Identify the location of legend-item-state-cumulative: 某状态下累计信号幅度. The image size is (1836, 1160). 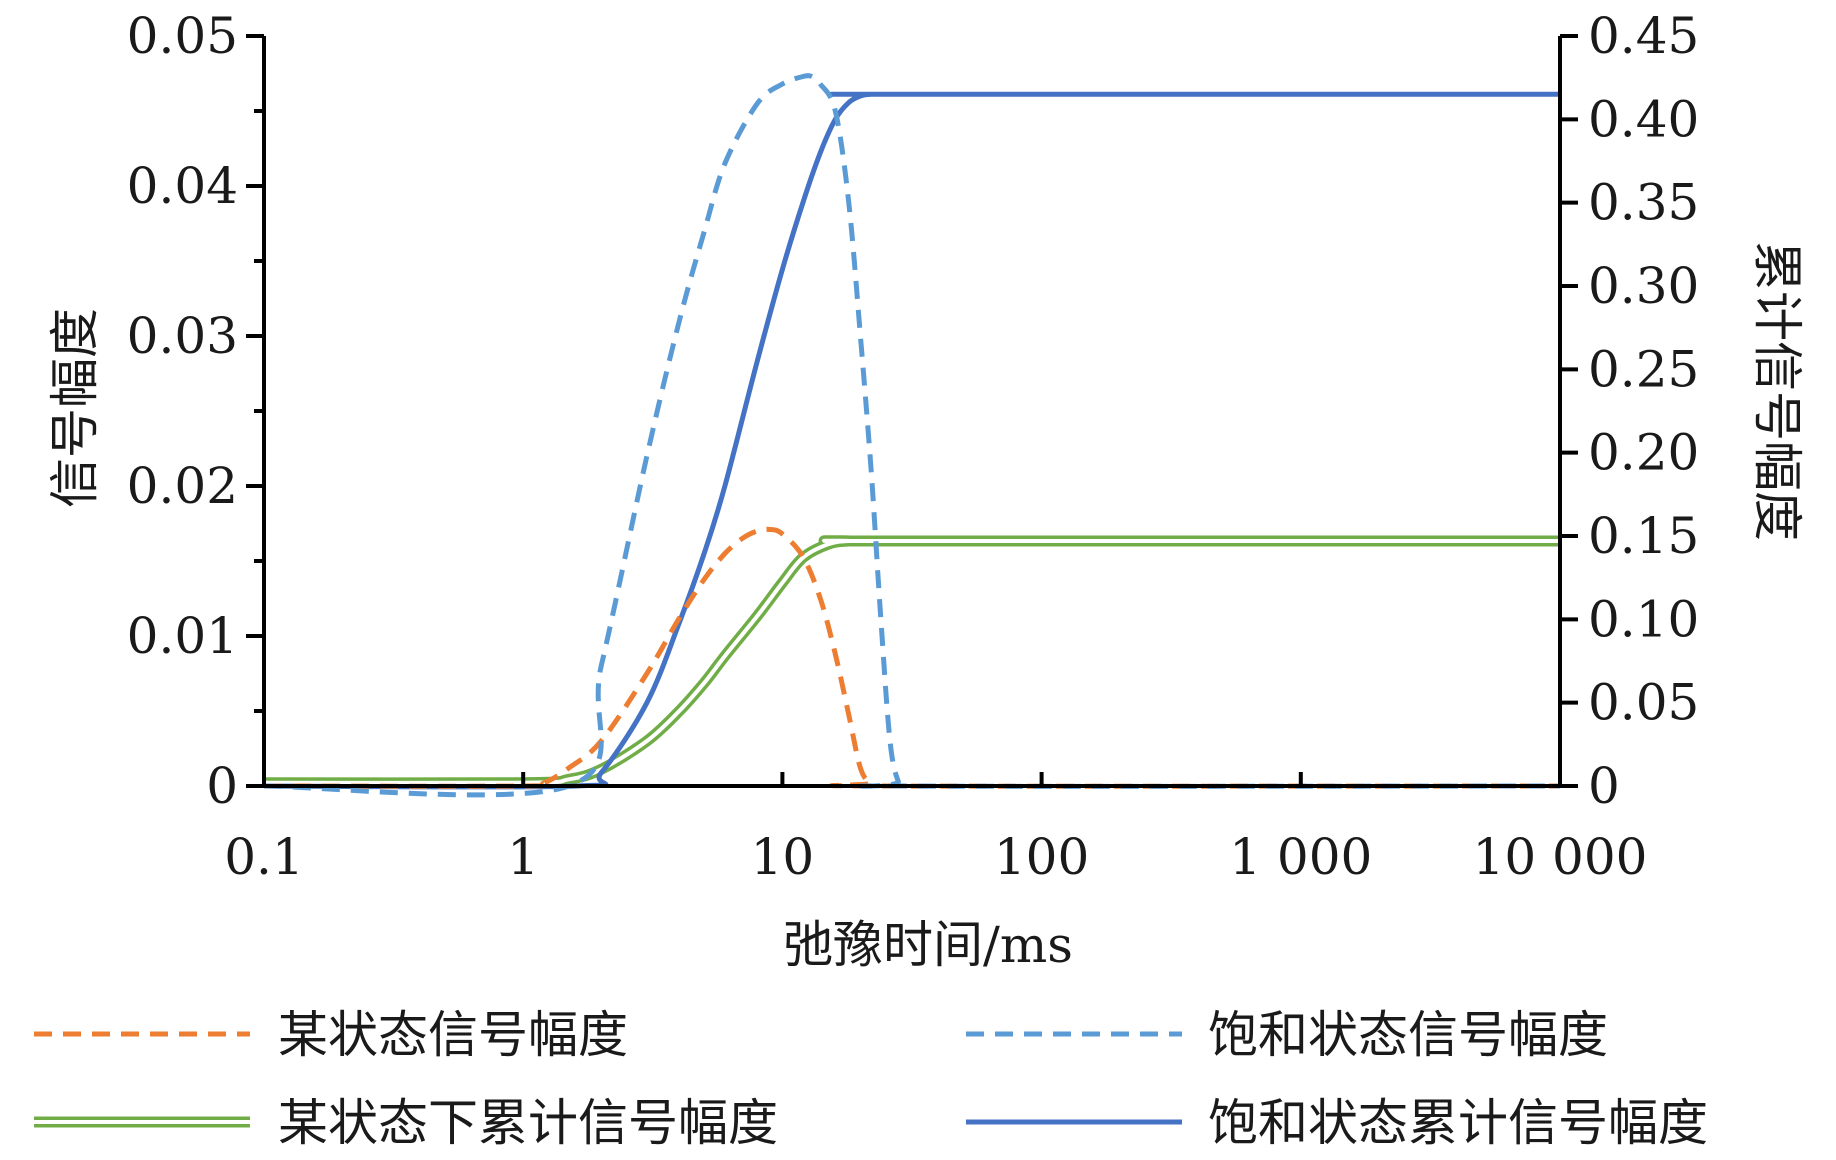
(406, 1123).